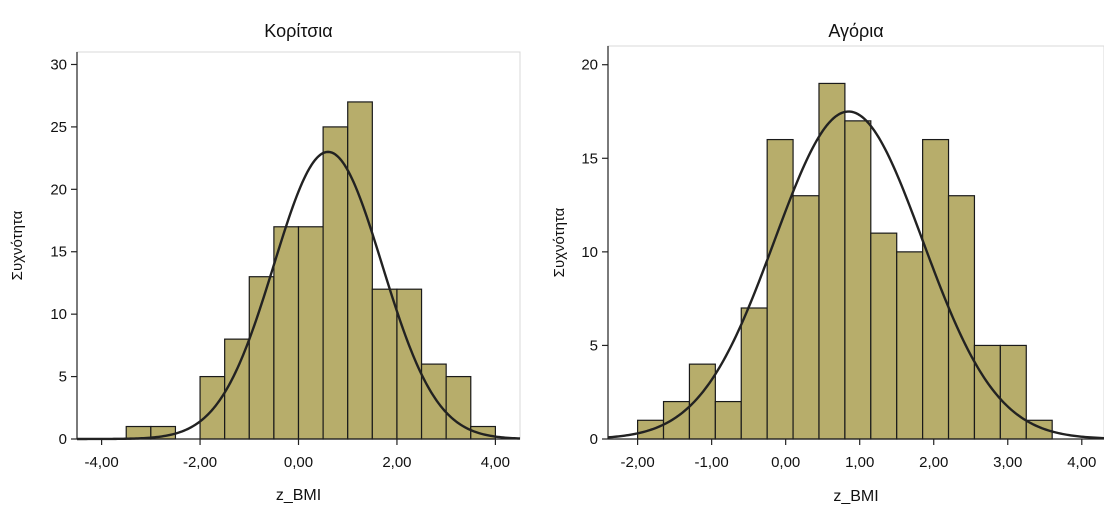 This screenshot has width=1104, height=513. Describe the element at coordinates (712, 462) in the screenshot. I see `x-tick-label: -1,00` at that location.